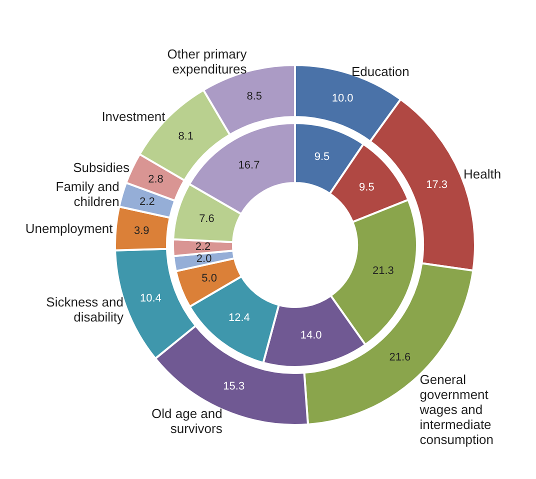 The image size is (536, 479). Describe the element at coordinates (456, 408) in the screenshot. I see `slice-label: General government wages and intermediate consumption` at that location.